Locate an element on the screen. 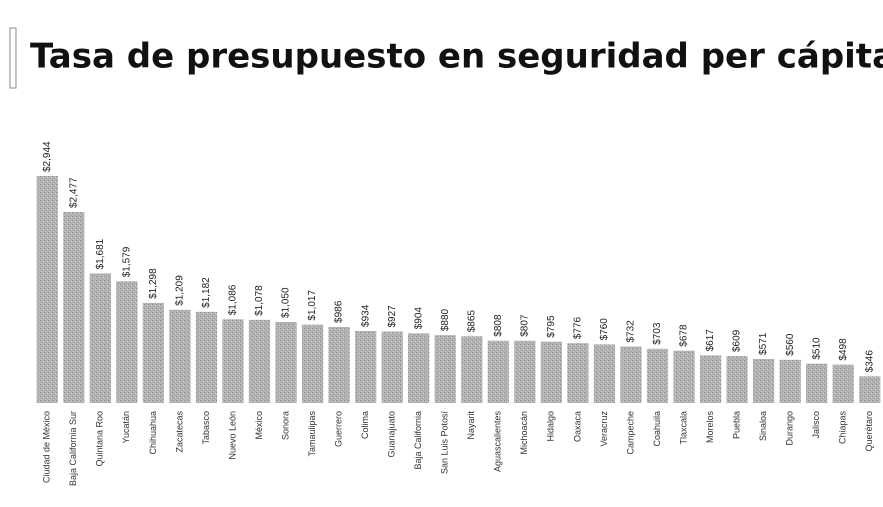 This screenshot has height=507, width=883. value-label: $808 is located at coordinates (498, 325).